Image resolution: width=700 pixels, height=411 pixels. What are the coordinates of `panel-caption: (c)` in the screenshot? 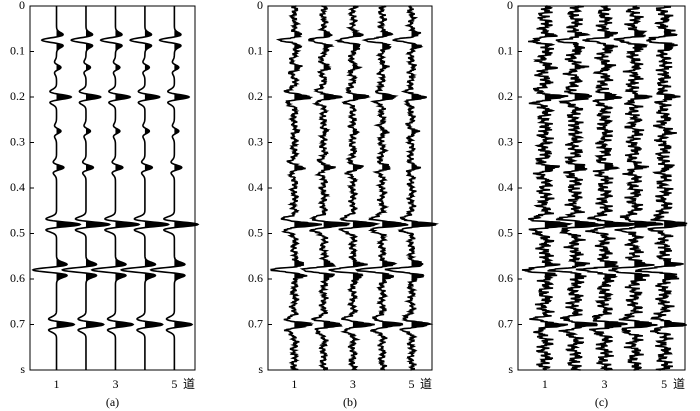 It's located at (601, 402).